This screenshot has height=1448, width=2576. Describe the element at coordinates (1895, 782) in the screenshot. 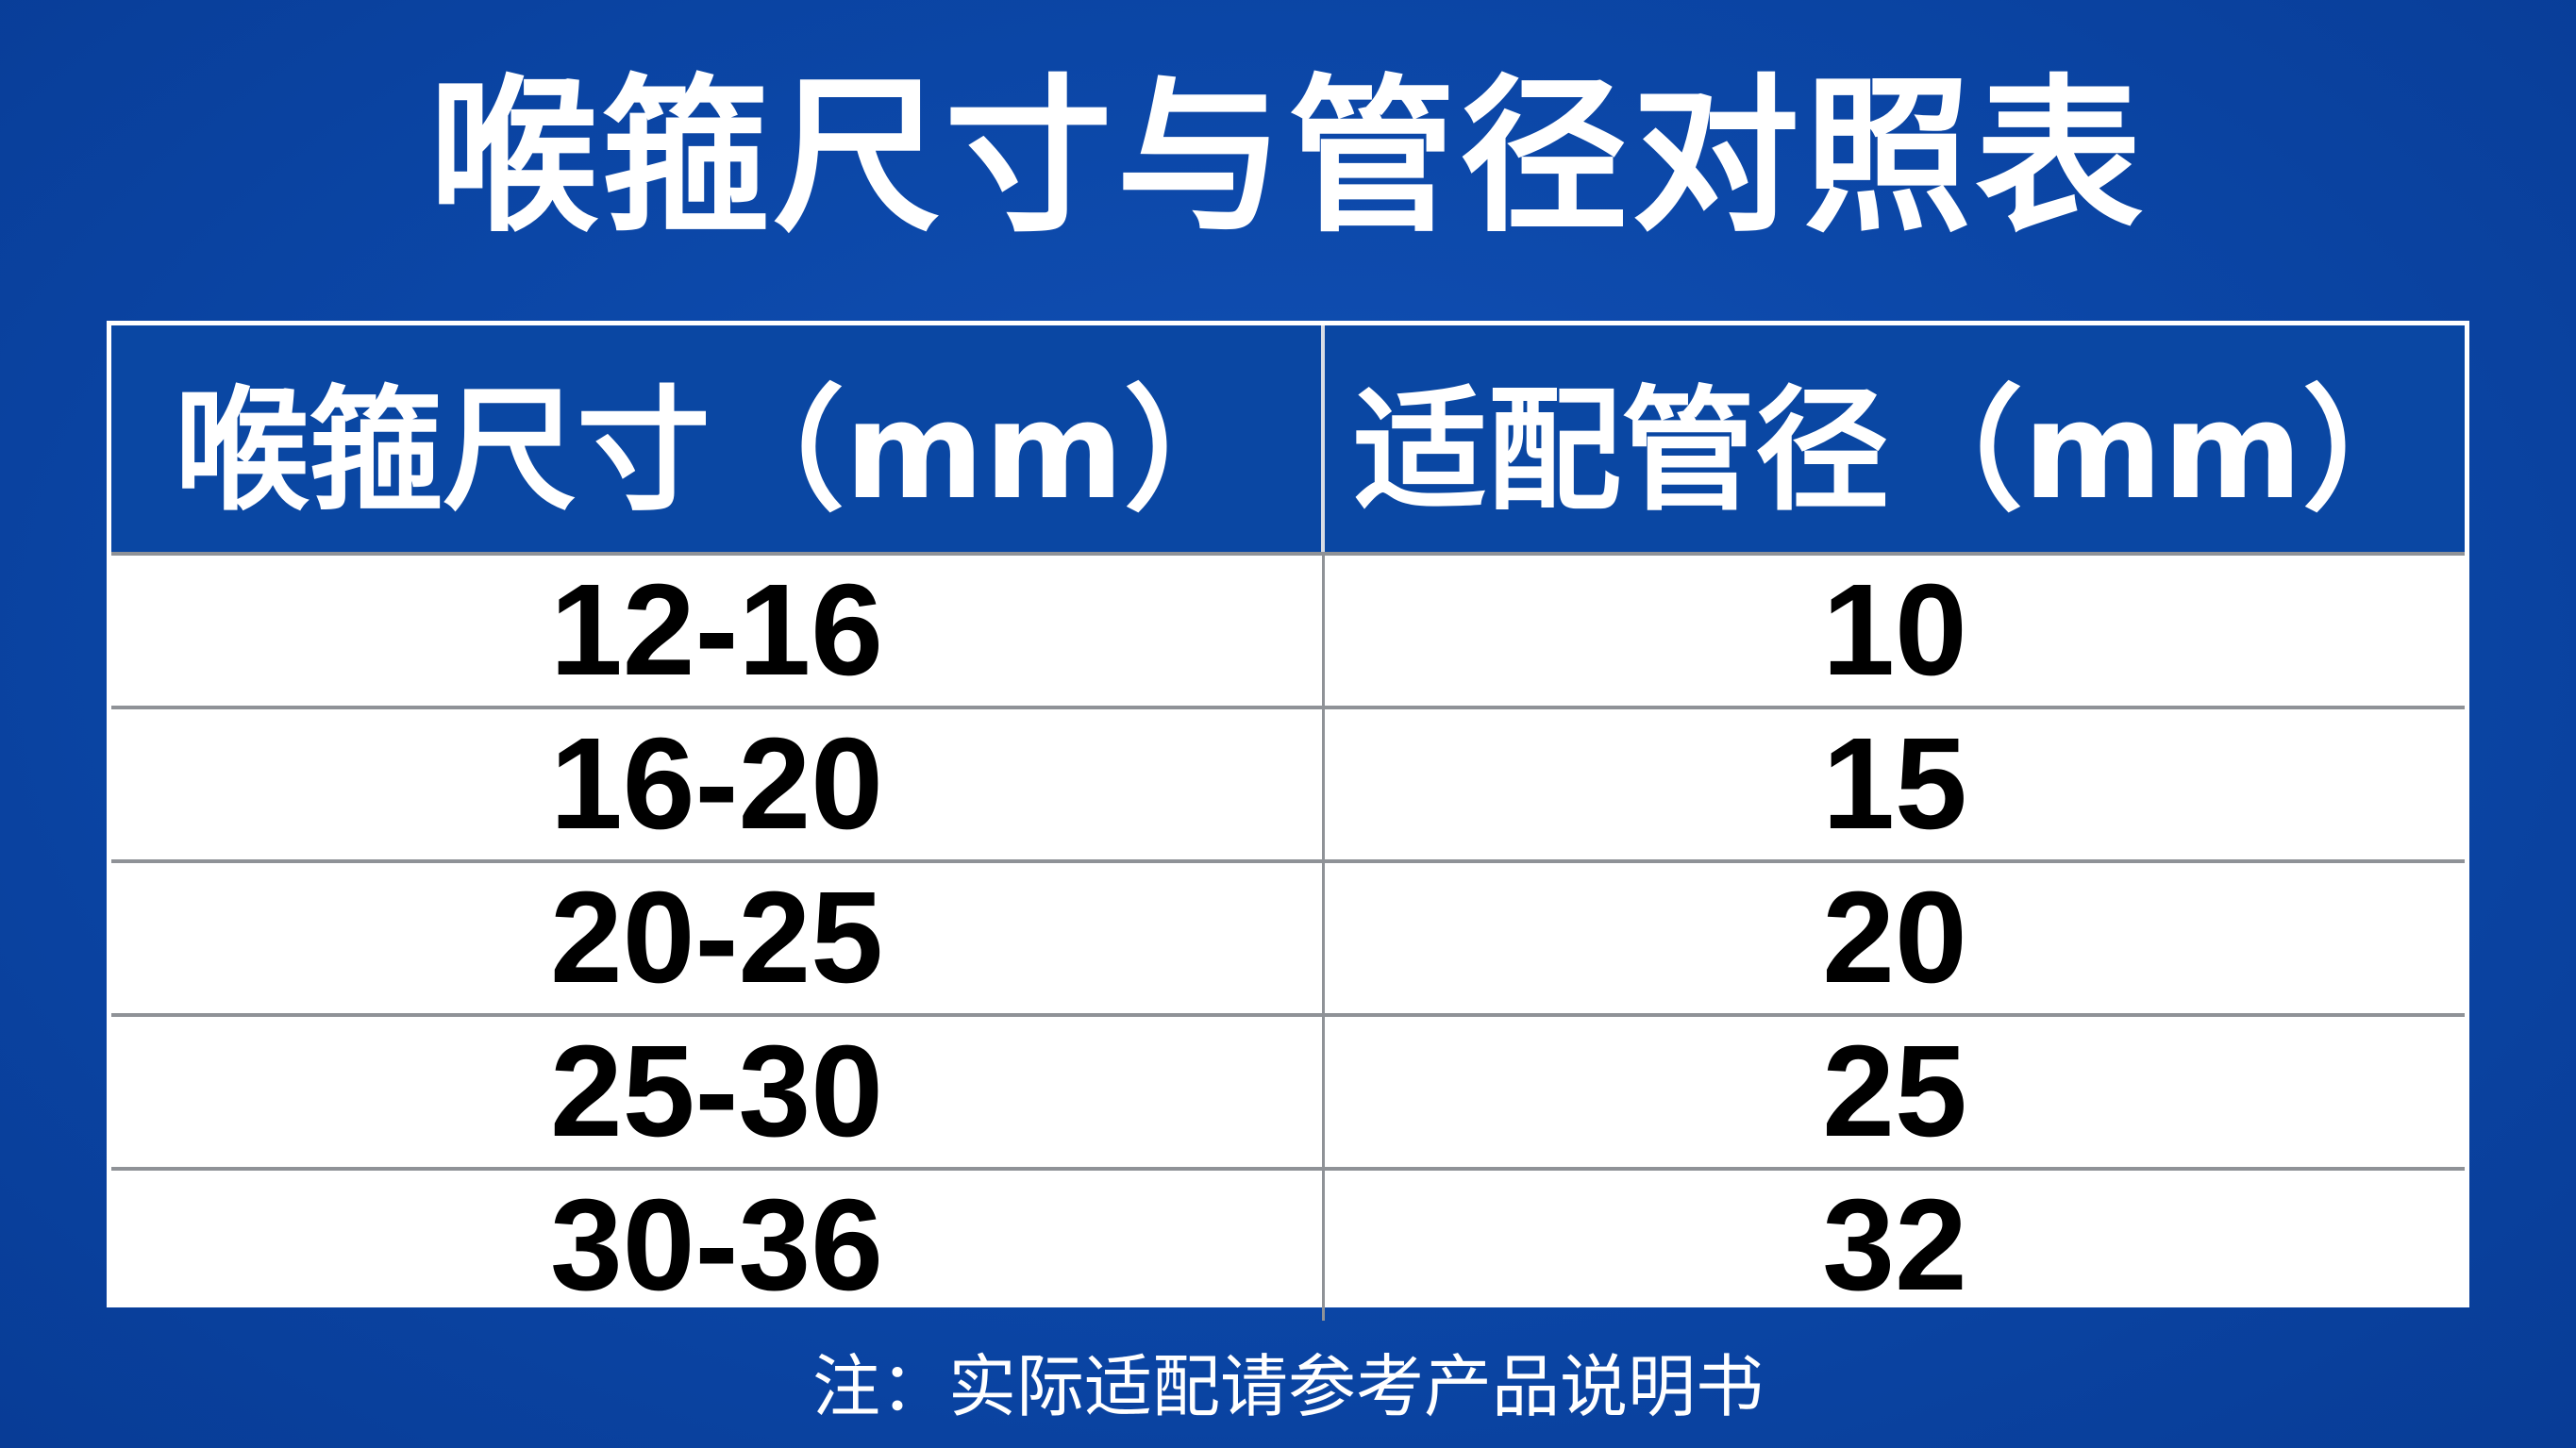

I see `cell-pipe-diameter: 15` at that location.